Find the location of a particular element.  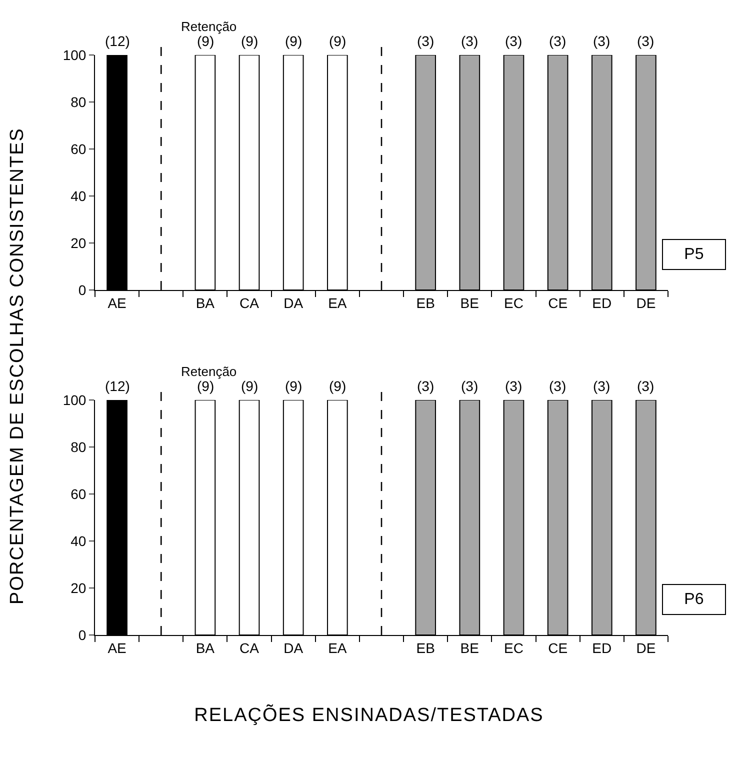

y-axis-title: PORCENTAGEM DE ESCOLHAS CONSISTENTES is located at coordinates (18, 366).